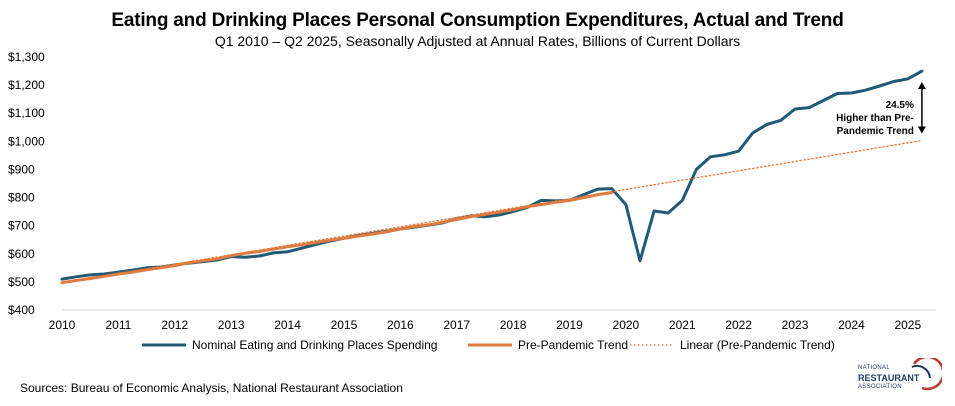 The width and height of the screenshot is (955, 406). What do you see at coordinates (62, 325) in the screenshot?
I see `x-tick-label: 2010` at bounding box center [62, 325].